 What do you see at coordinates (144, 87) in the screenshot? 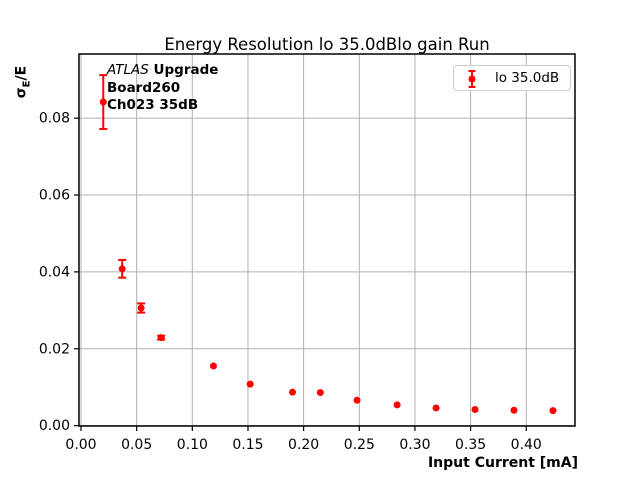
I see `annotation-line-2: Board260` at bounding box center [144, 87].